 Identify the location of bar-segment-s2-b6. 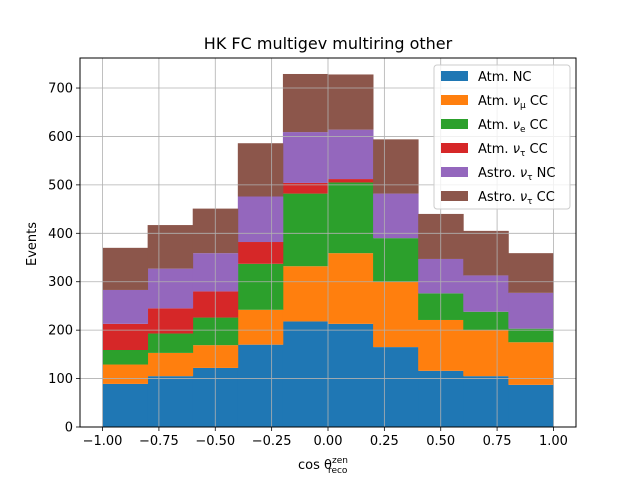
(396, 260).